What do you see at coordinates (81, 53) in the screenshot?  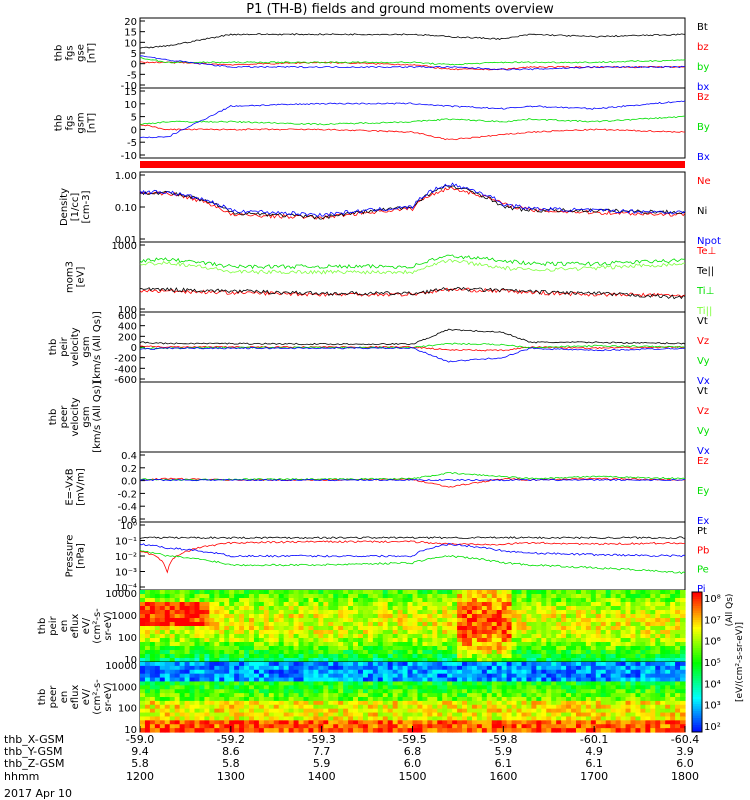 I see `ylabel-line: gse` at bounding box center [81, 53].